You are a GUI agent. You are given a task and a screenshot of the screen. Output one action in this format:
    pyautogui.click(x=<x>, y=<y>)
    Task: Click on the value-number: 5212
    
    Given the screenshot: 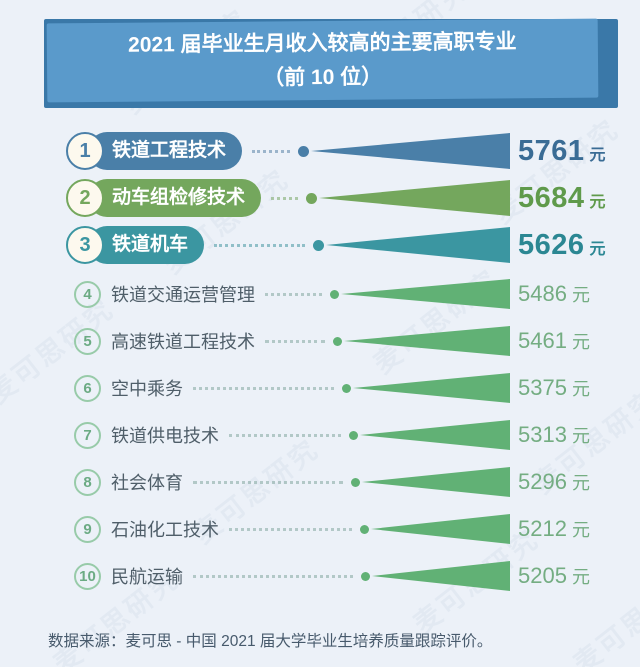 What is the action you would take?
    pyautogui.click(x=542, y=528)
    